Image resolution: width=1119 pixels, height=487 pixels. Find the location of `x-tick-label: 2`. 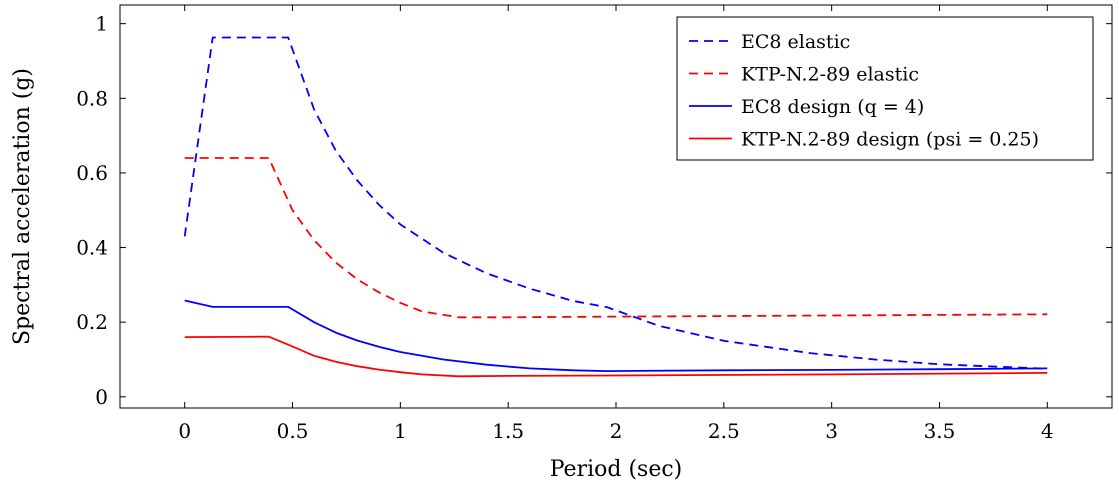

x-tick-label: 2 is located at coordinates (616, 431).